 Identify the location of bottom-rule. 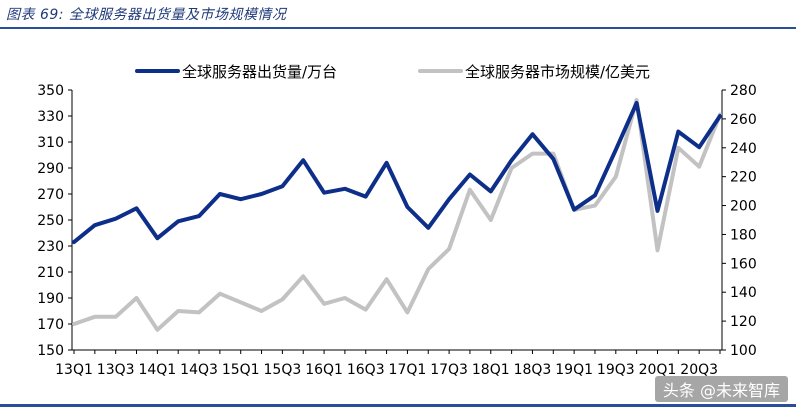
(398, 405).